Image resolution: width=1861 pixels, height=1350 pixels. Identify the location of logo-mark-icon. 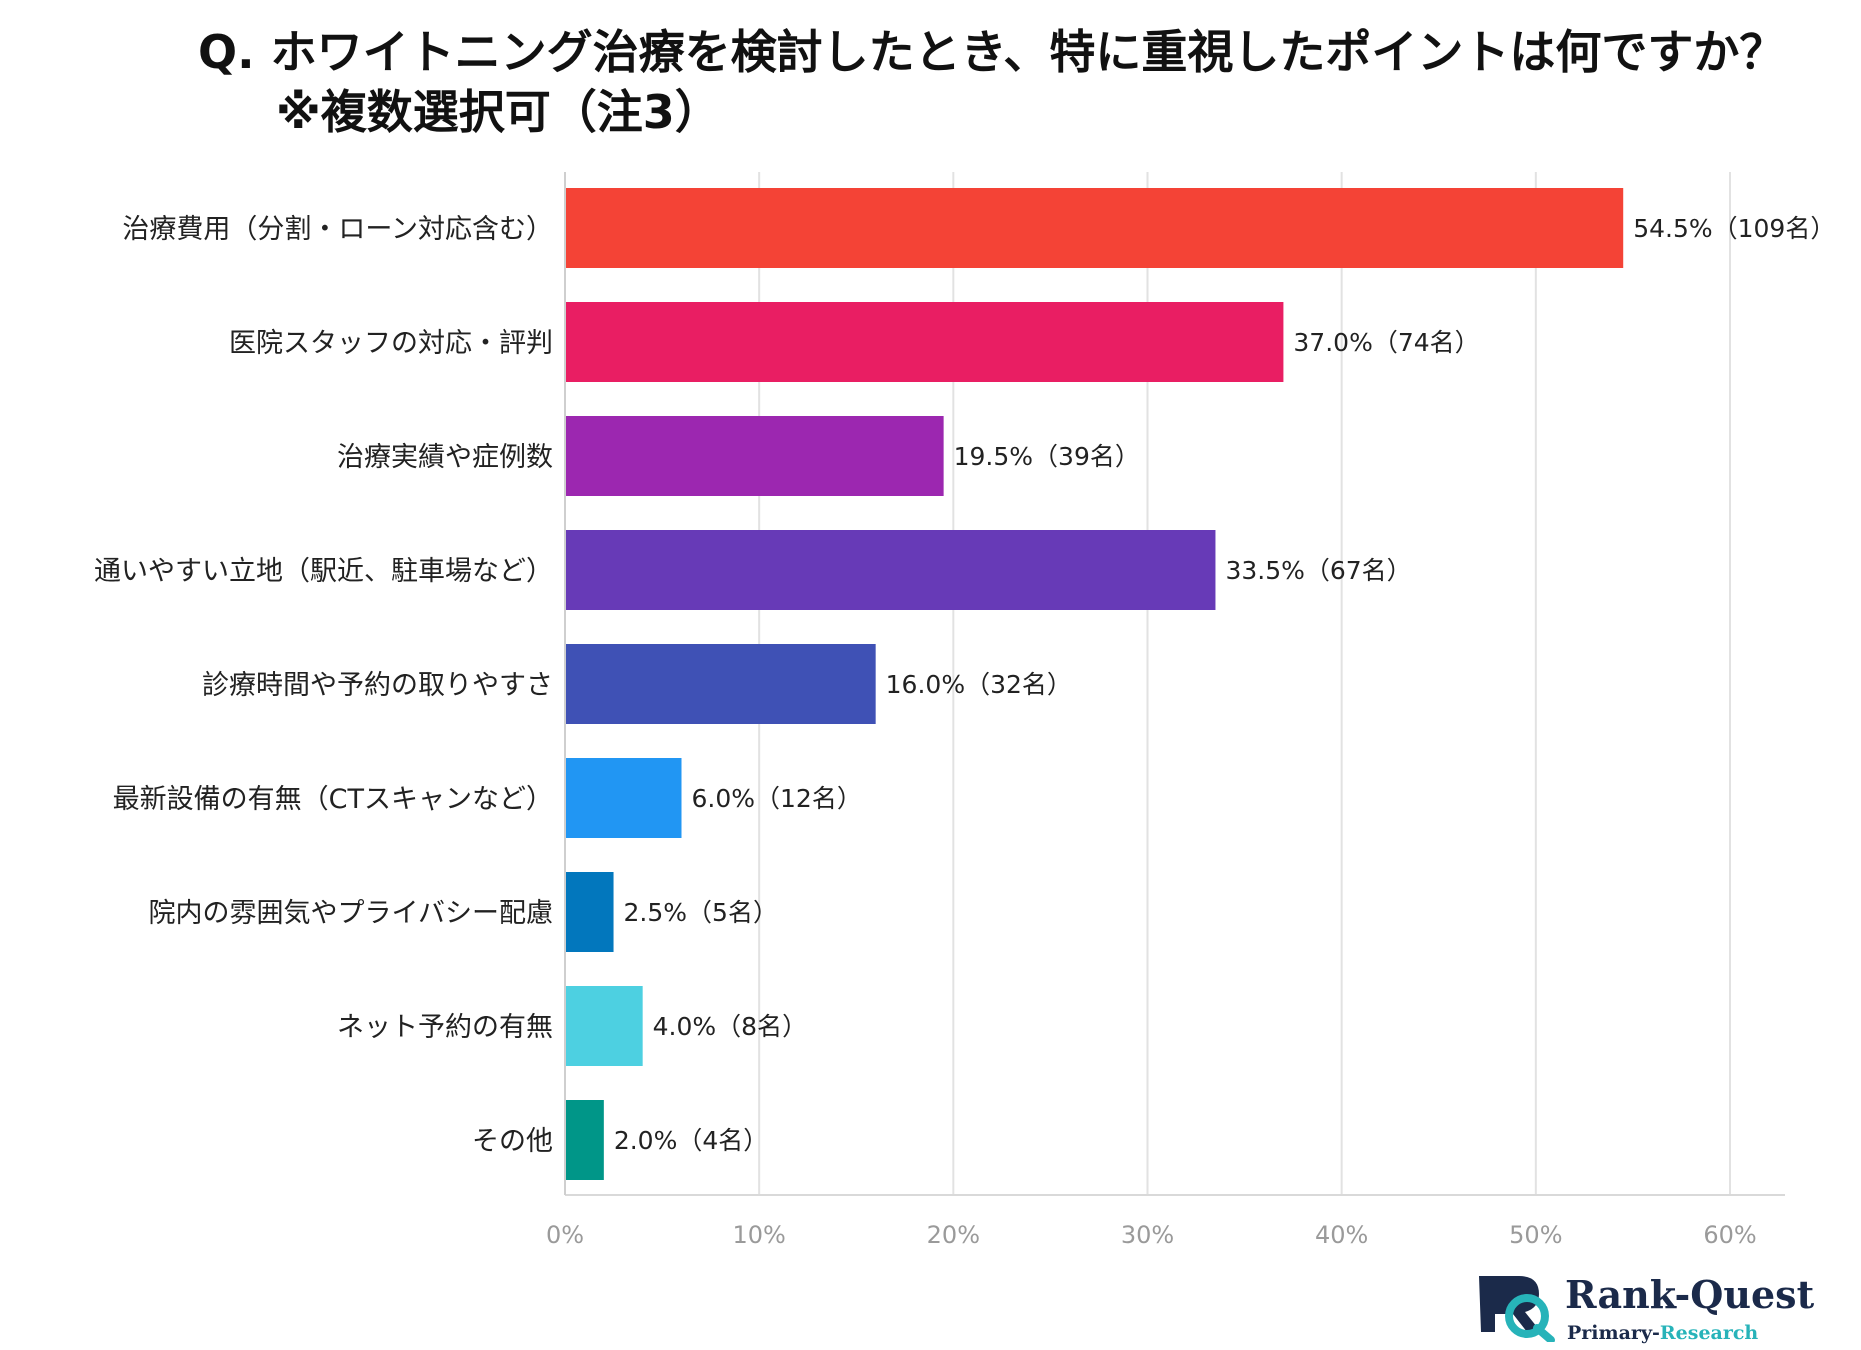
(1517, 1309).